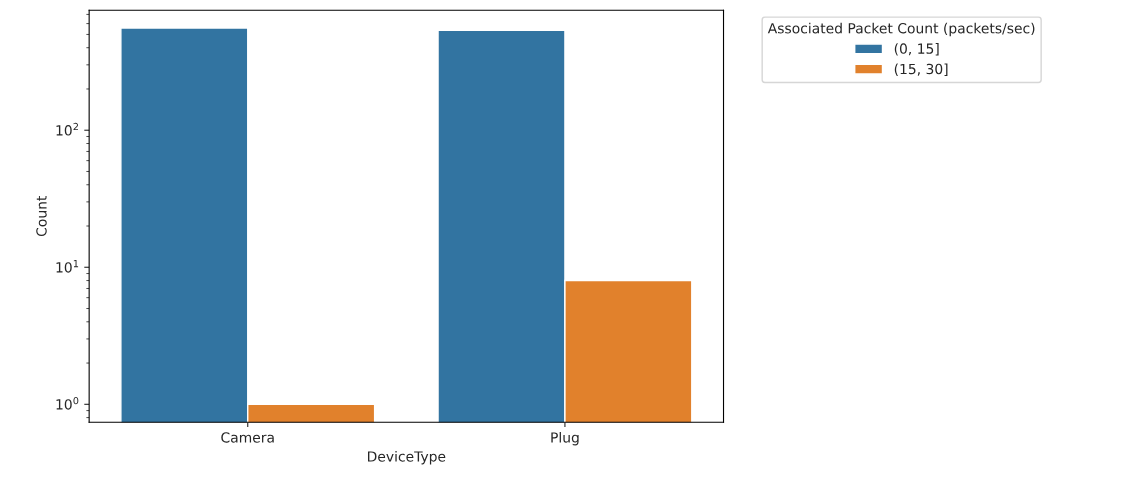 The height and width of the screenshot is (487, 1143). I want to click on x-axis-title: DeviceType, so click(407, 457).